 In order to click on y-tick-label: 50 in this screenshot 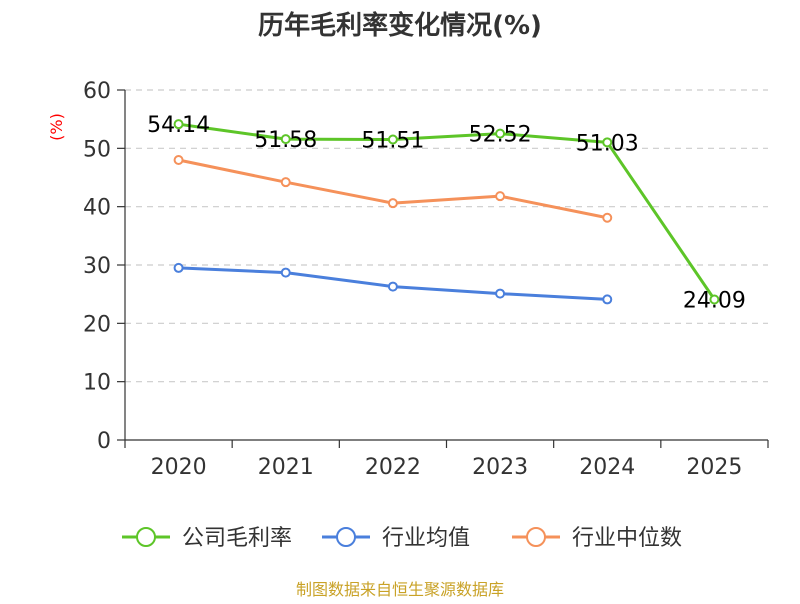, I will do `click(97, 149)`.